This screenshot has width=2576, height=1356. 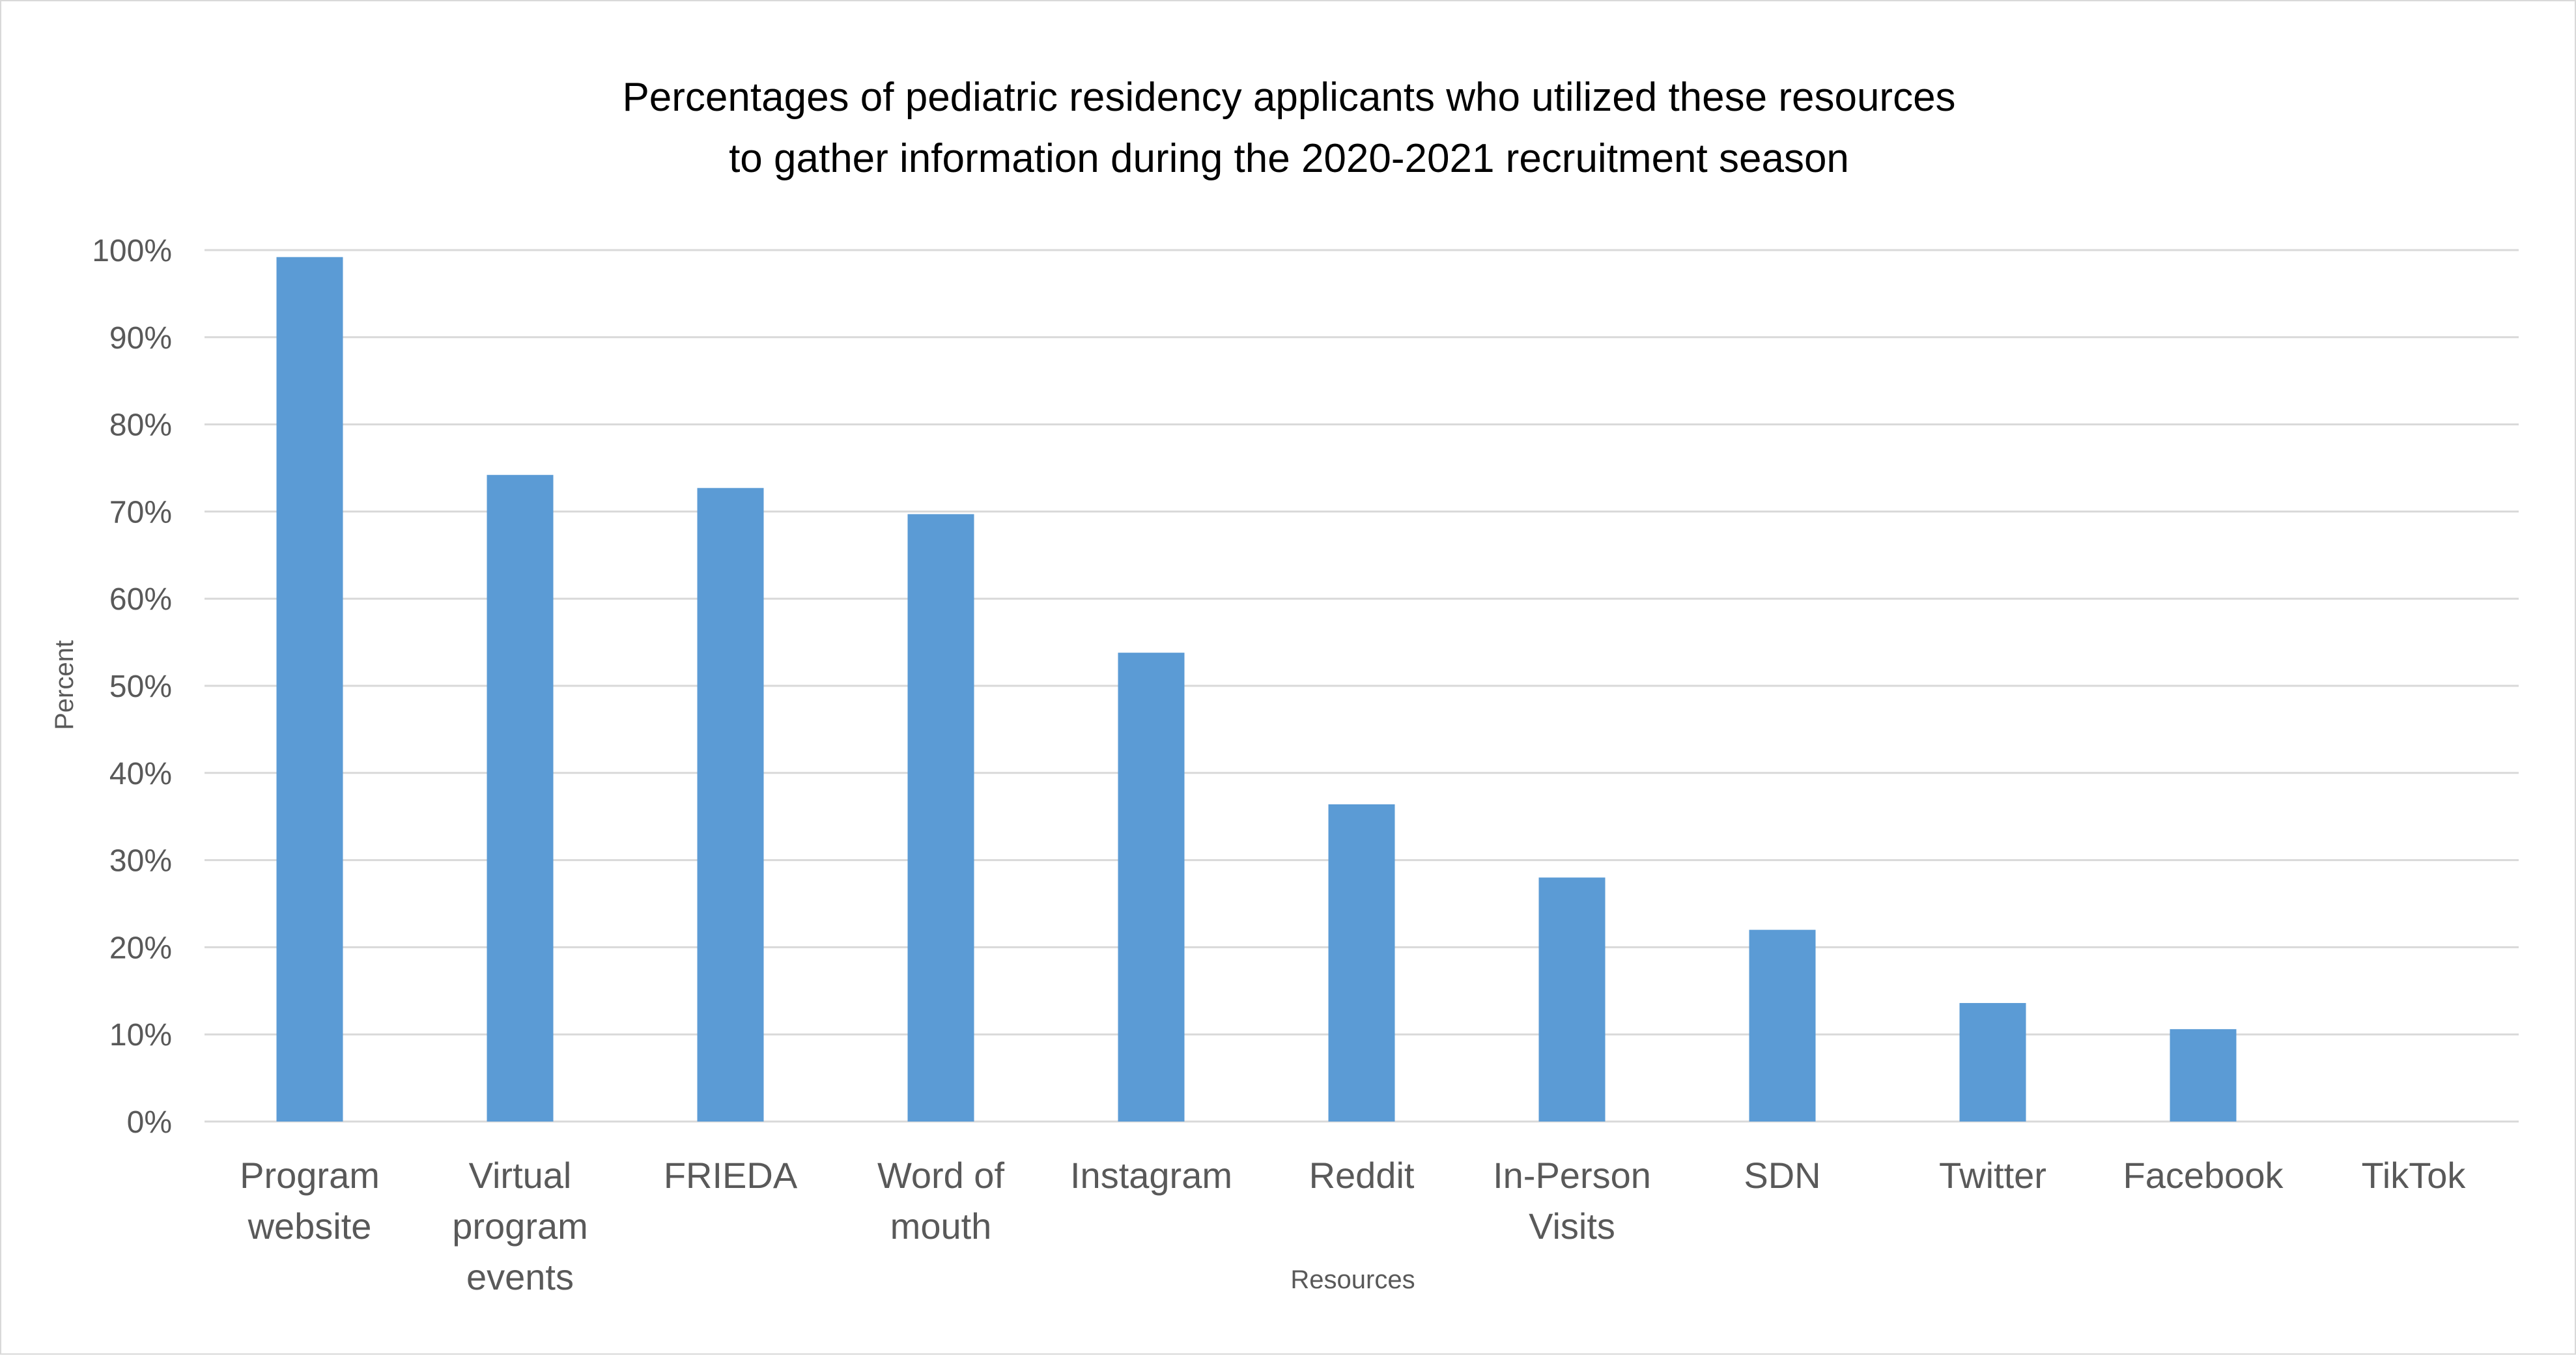 I want to click on x-category-label: Instagram, so click(x=1151, y=1175).